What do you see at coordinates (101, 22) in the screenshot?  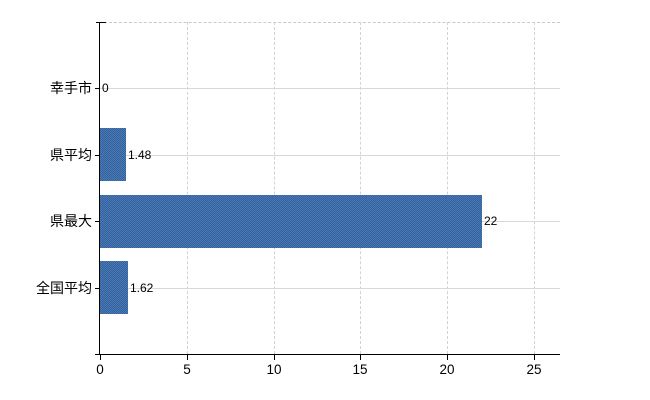 I see `y-axis-top-cap` at bounding box center [101, 22].